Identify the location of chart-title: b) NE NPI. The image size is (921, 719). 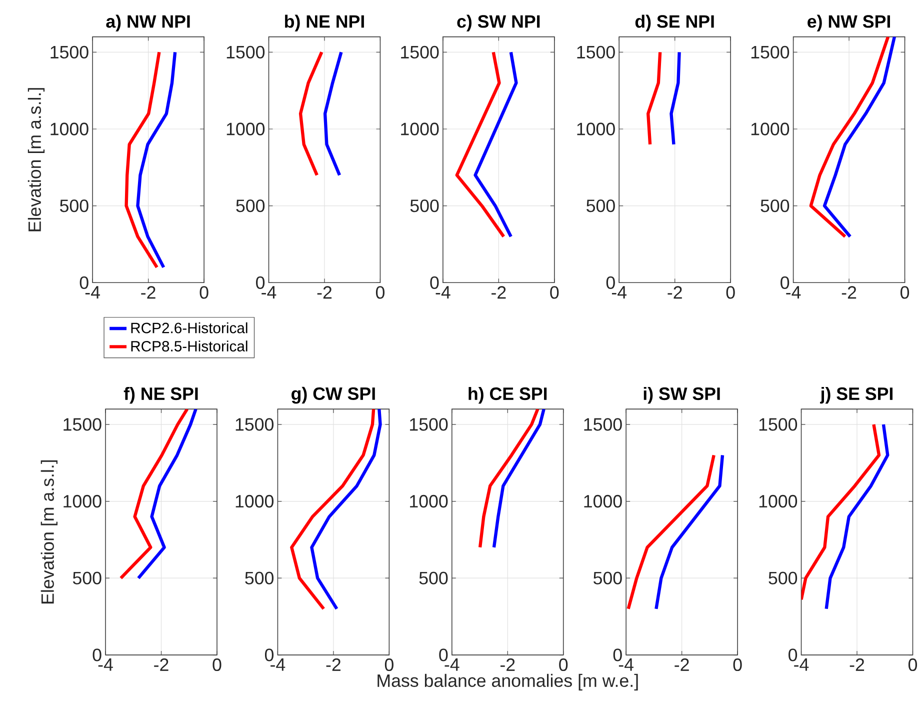
(324, 23).